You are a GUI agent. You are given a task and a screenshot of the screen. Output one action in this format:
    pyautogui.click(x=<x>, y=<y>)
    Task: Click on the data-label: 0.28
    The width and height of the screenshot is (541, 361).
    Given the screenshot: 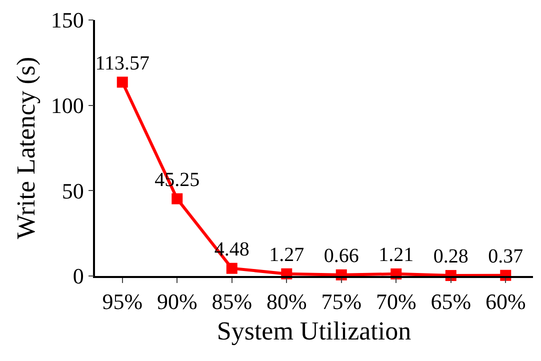 What is the action you would take?
    pyautogui.click(x=450, y=257)
    